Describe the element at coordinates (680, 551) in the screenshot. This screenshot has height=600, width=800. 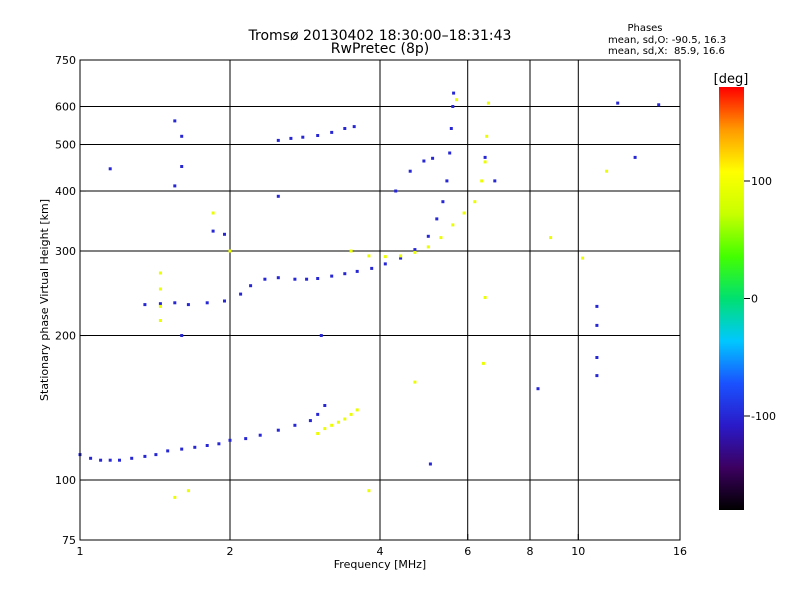
I see `x-tick-label: 16` at that location.